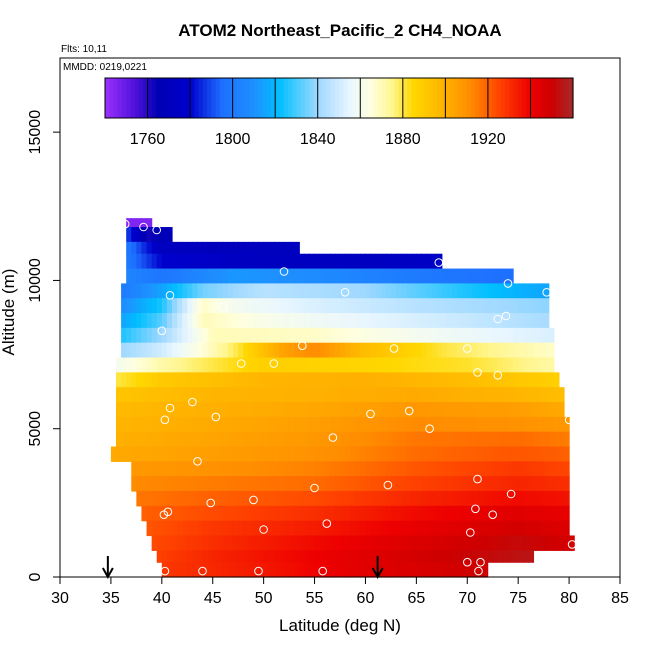 The height and width of the screenshot is (655, 650). I want to click on x-tick-label: 55, so click(315, 598).